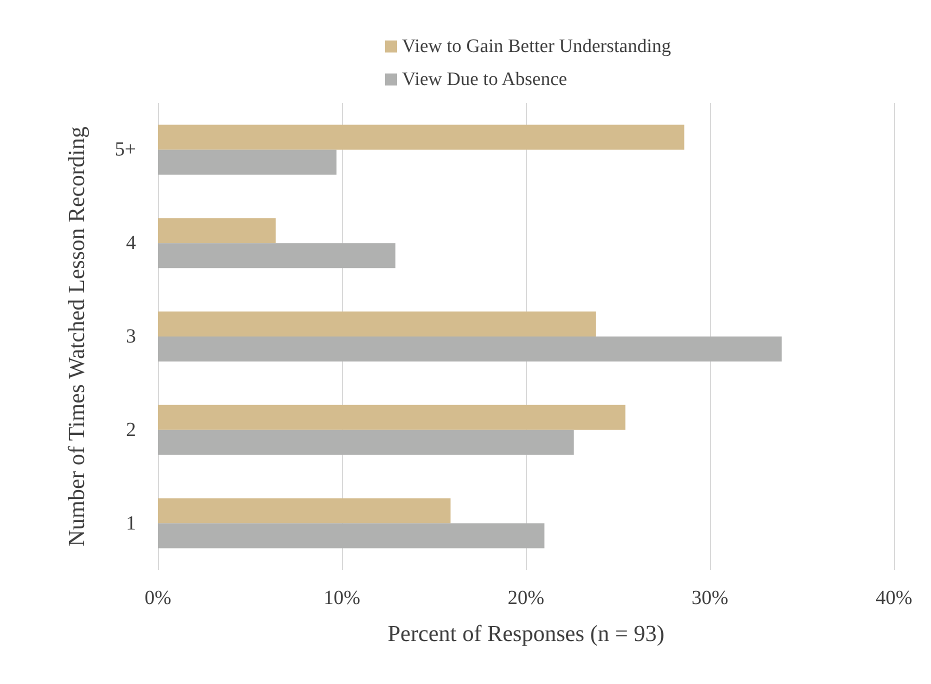 The width and height of the screenshot is (931, 684). Describe the element at coordinates (710, 598) in the screenshot. I see `x-tick-label: 30%` at that location.